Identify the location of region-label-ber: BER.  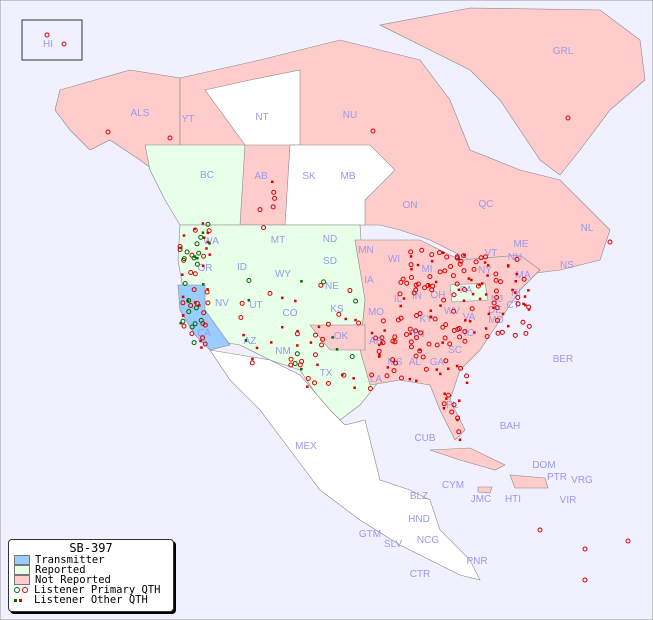
(563, 359).